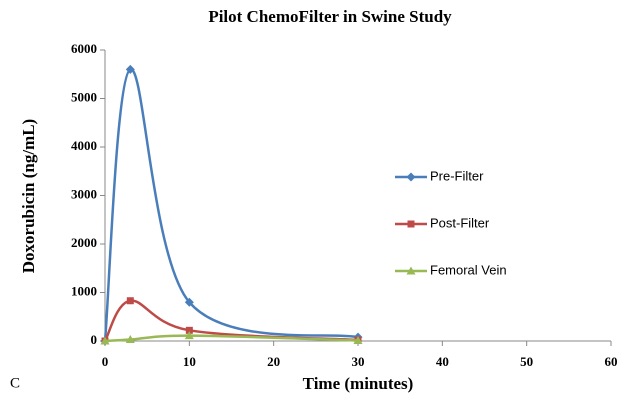  What do you see at coordinates (611, 361) in the screenshot?
I see `x-tick-label: 60` at bounding box center [611, 361].